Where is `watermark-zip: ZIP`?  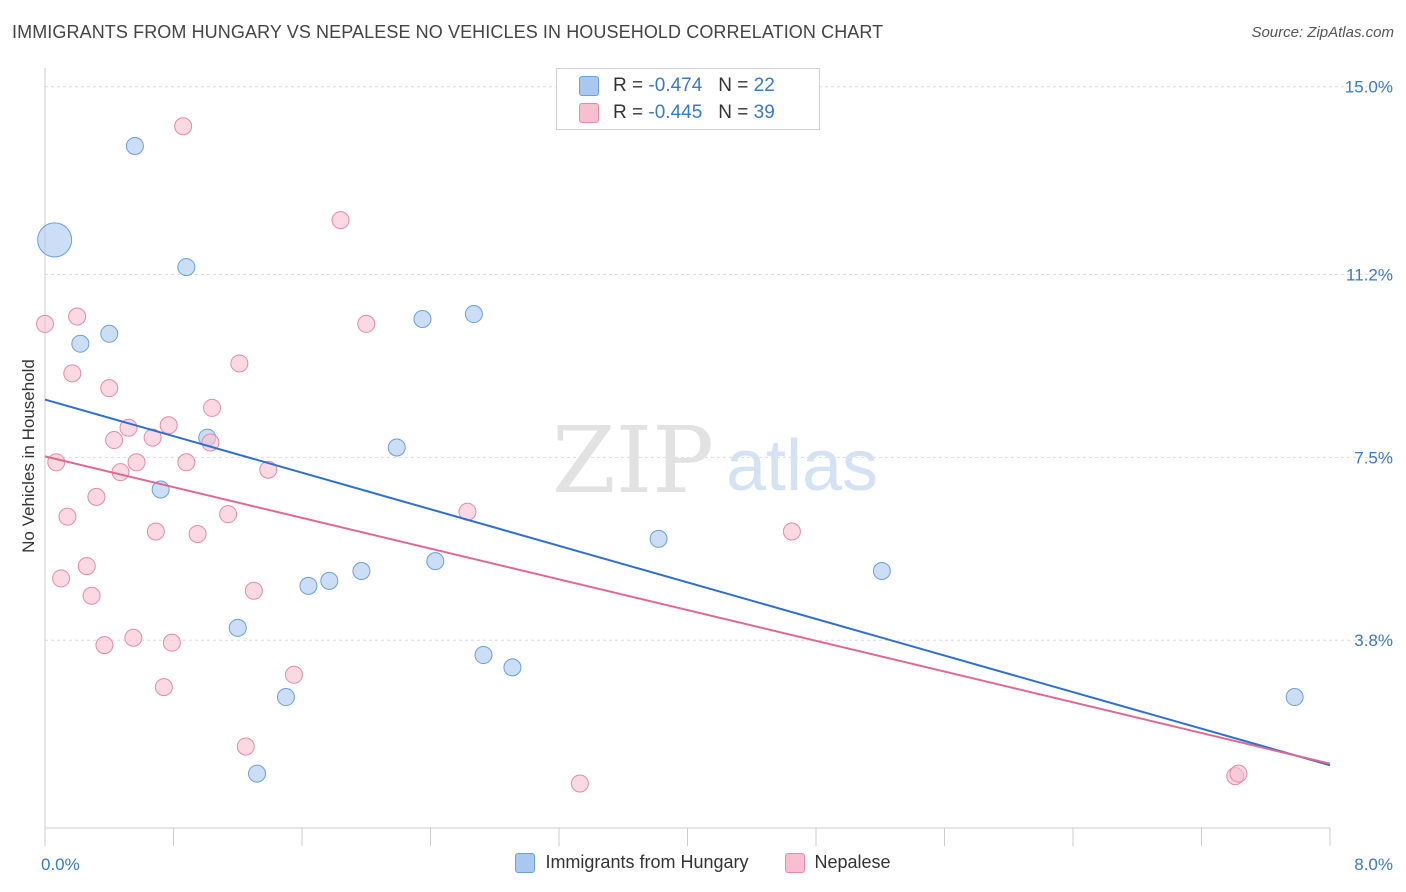 watermark-zip: ZIP is located at coordinates (633, 460).